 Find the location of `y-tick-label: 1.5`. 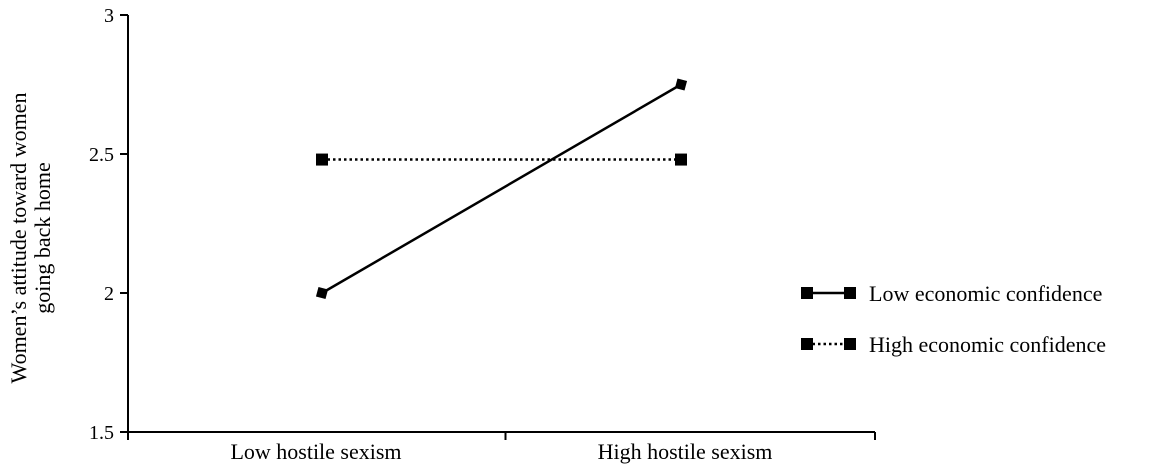

y-tick-label: 1.5 is located at coordinates (101, 433).